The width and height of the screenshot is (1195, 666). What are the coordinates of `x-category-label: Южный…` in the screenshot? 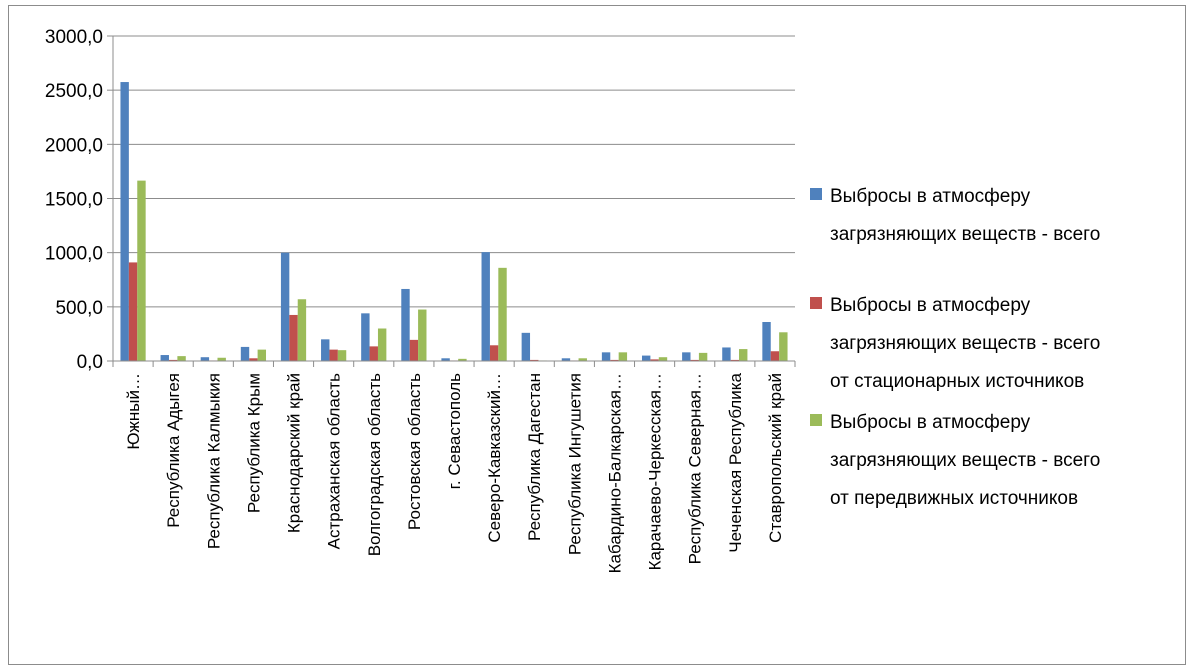 It's located at (133, 411).